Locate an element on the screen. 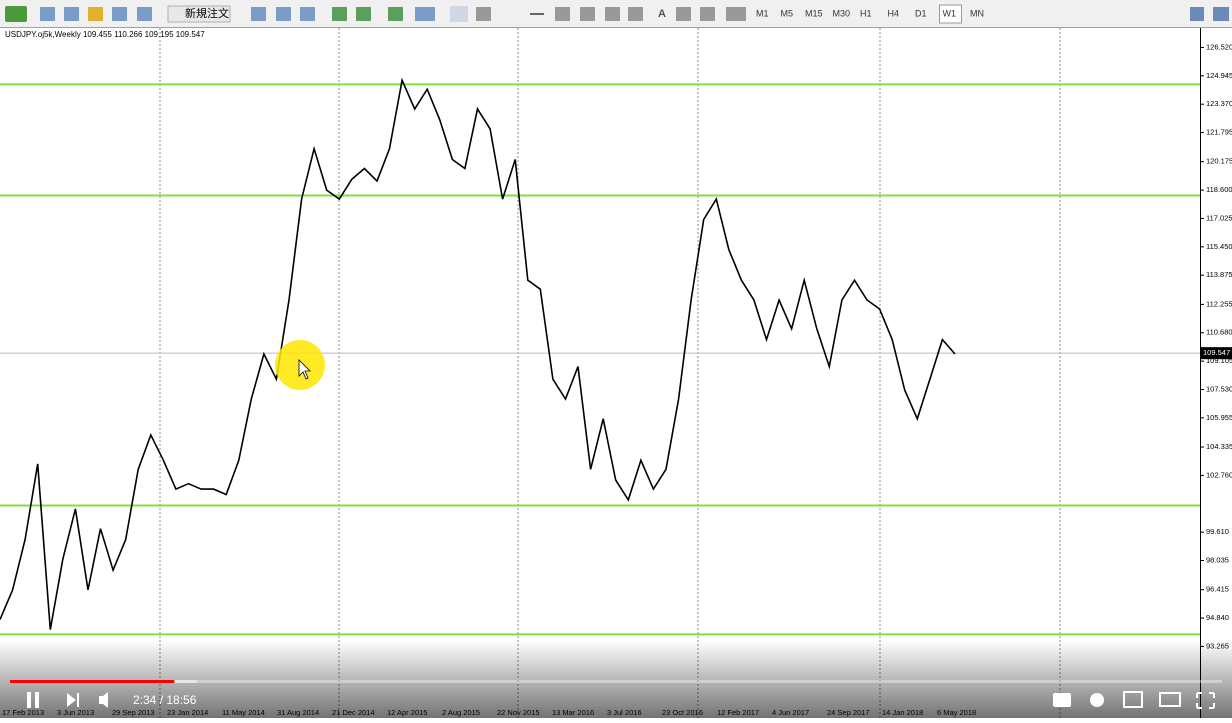 The width and height of the screenshot is (1232, 723). y-tick-label: 118.600 is located at coordinates (1219, 189).